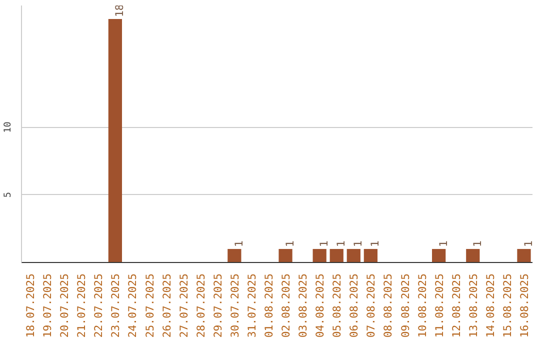 The width and height of the screenshot is (540, 340). I want to click on x-tick-label: 10.08.2025, so click(422, 306).